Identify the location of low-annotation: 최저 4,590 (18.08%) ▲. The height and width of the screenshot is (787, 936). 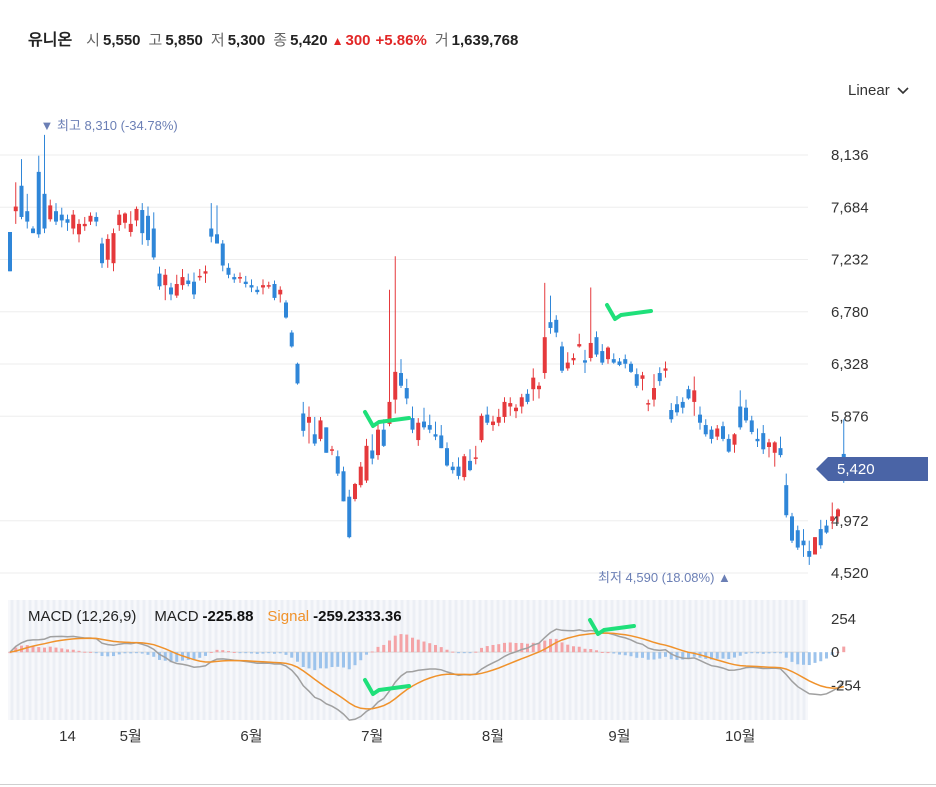
(664, 577).